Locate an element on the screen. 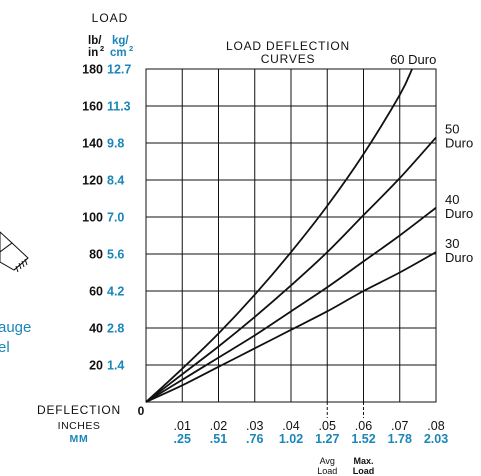 Image resolution: width=481 pixels, height=476 pixels. y-unit-kg-sup: 2 is located at coordinates (131, 48).